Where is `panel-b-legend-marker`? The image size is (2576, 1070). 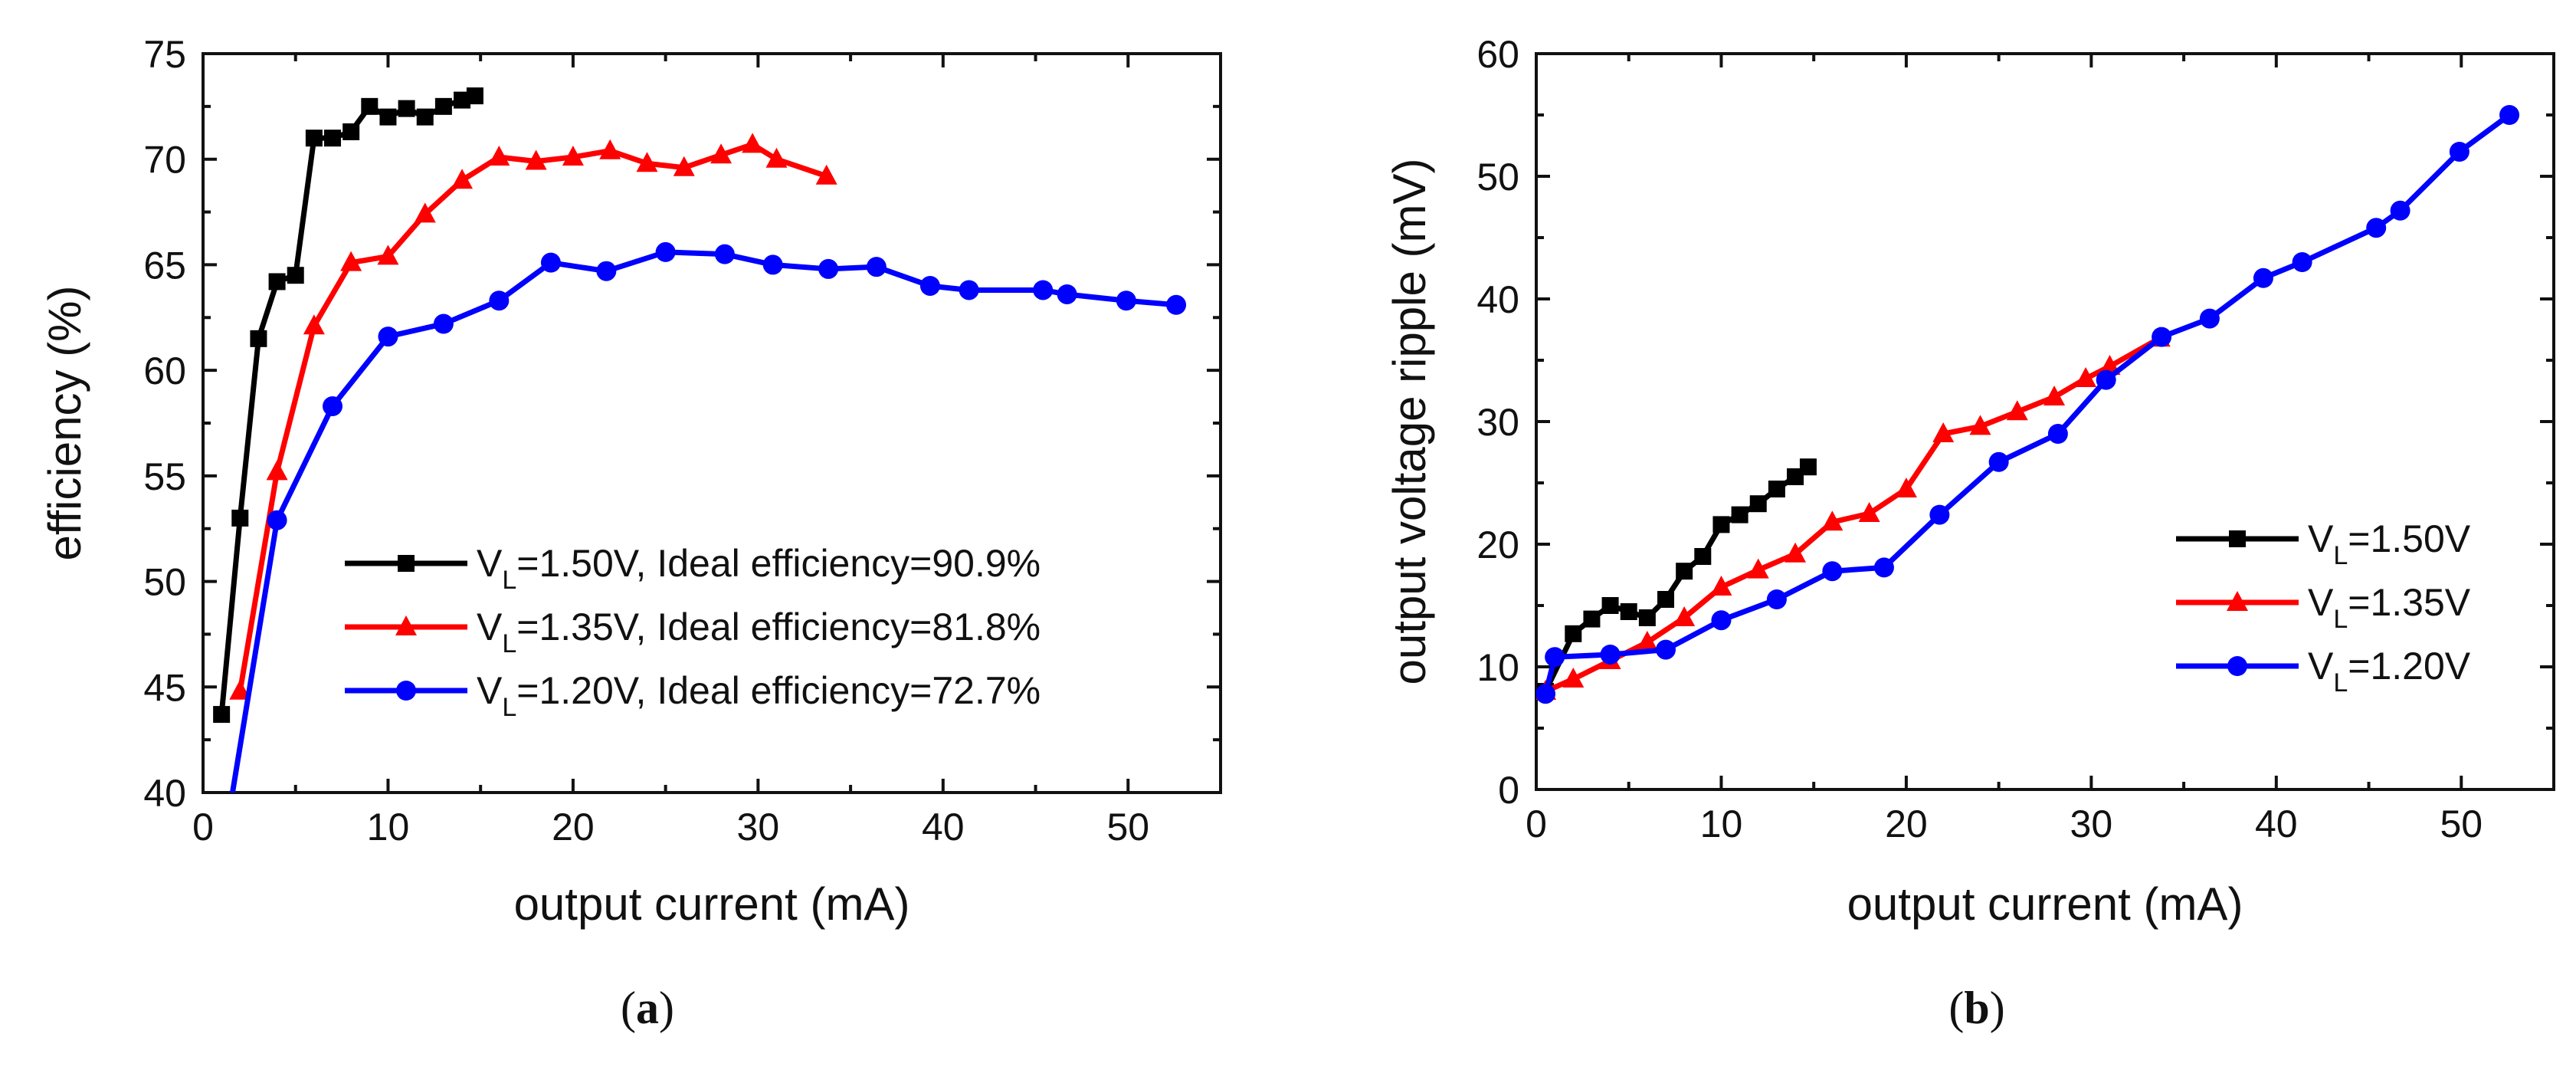
panel-b-legend-marker is located at coordinates (2237, 601).